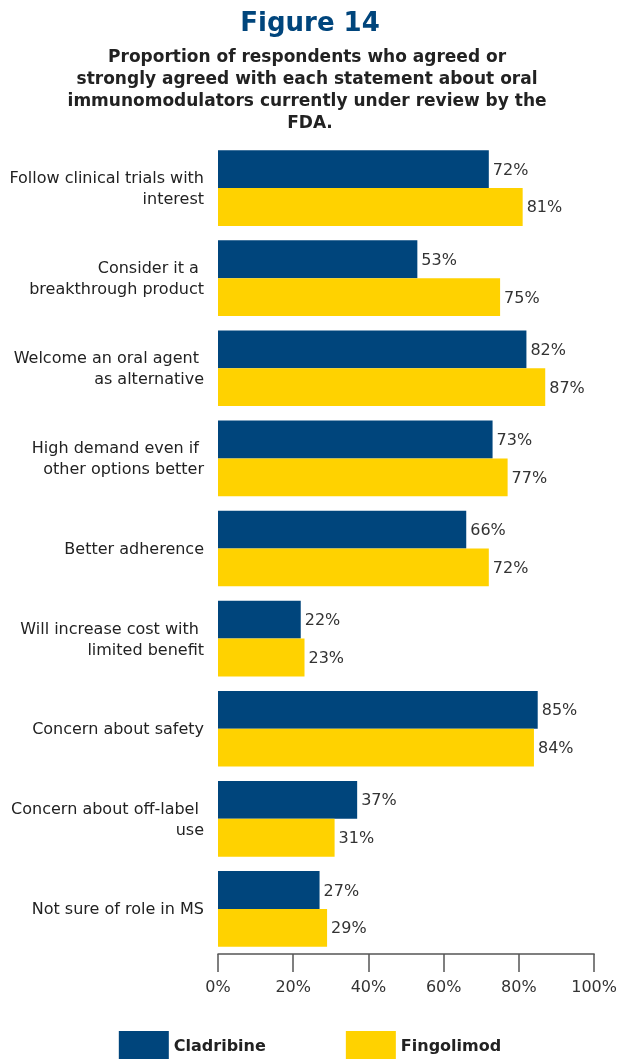 This screenshot has width=620, height=1064. Describe the element at coordinates (219, 1045) in the screenshot. I see `legend-label: Cladribine` at that location.